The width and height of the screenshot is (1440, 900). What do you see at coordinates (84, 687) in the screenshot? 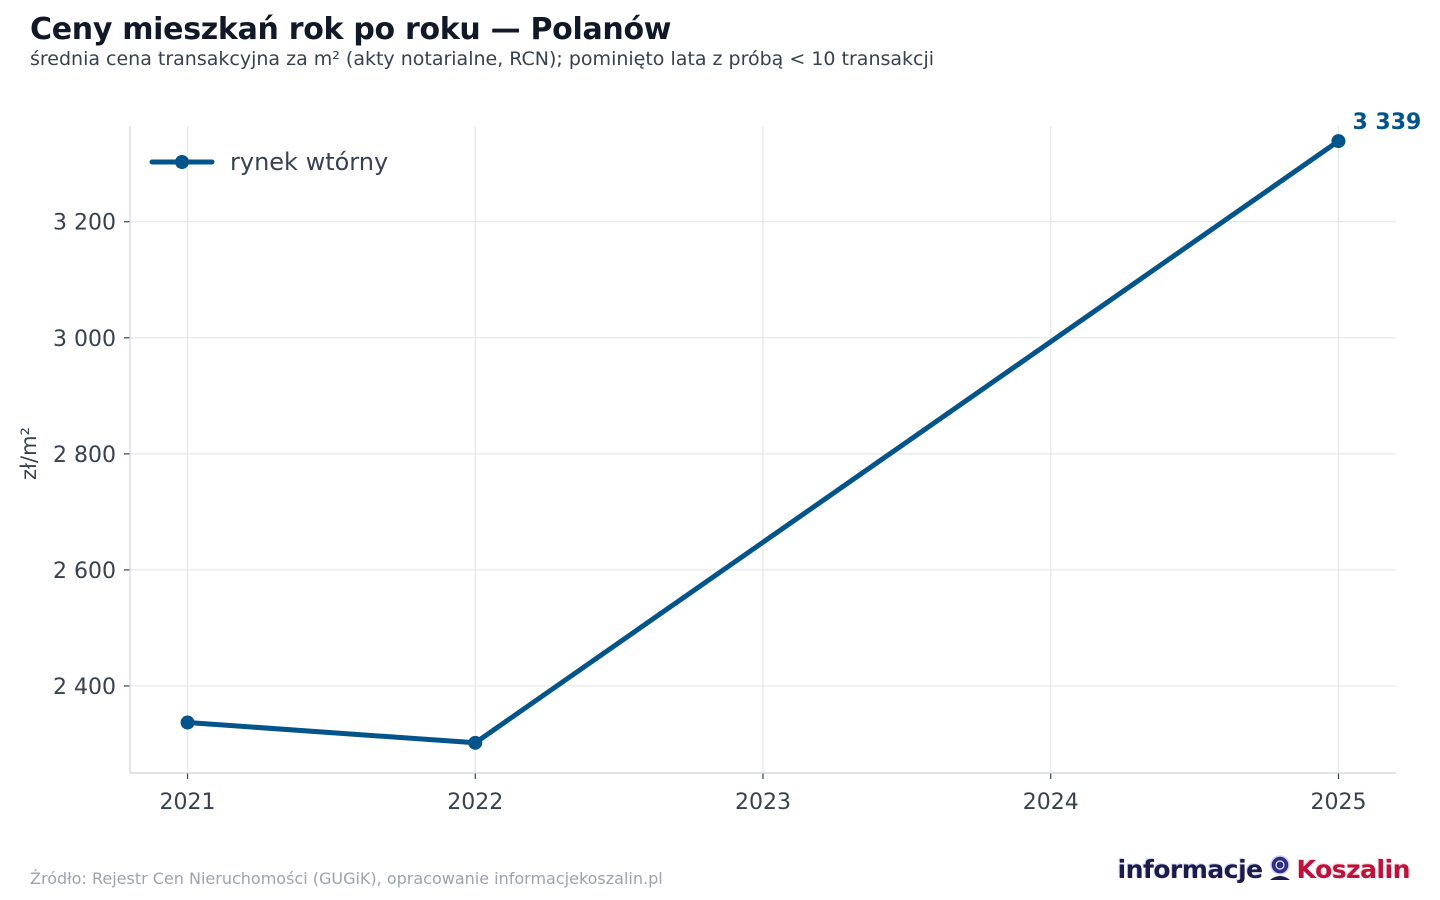
I see `y-tick-label: 2 400` at bounding box center [84, 687].